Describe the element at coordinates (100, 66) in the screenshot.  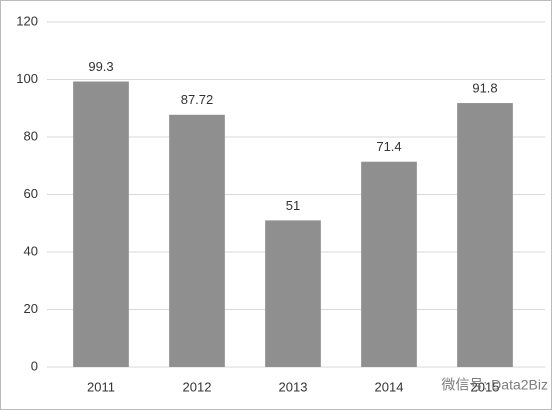
I see `data-label: 99.3` at that location.